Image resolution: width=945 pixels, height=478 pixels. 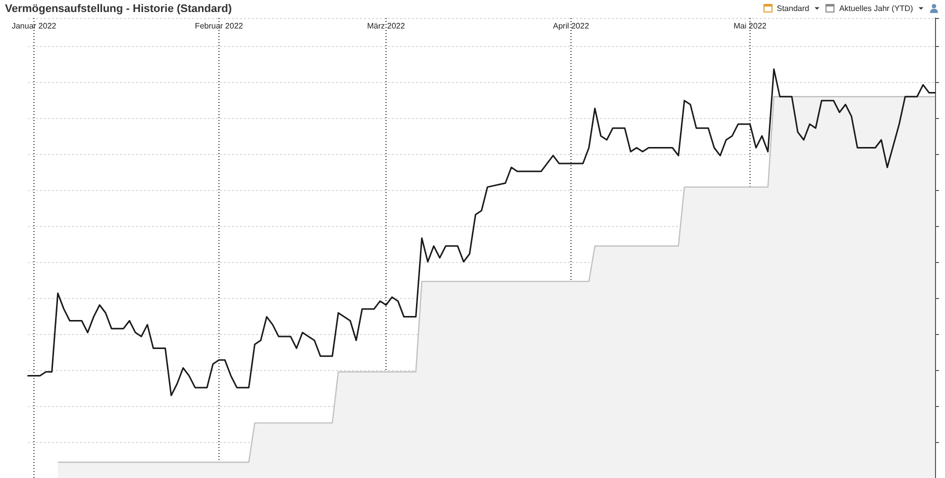 What do you see at coordinates (751, 26) in the screenshot?
I see `x-tick-label: Mai 2022` at bounding box center [751, 26].